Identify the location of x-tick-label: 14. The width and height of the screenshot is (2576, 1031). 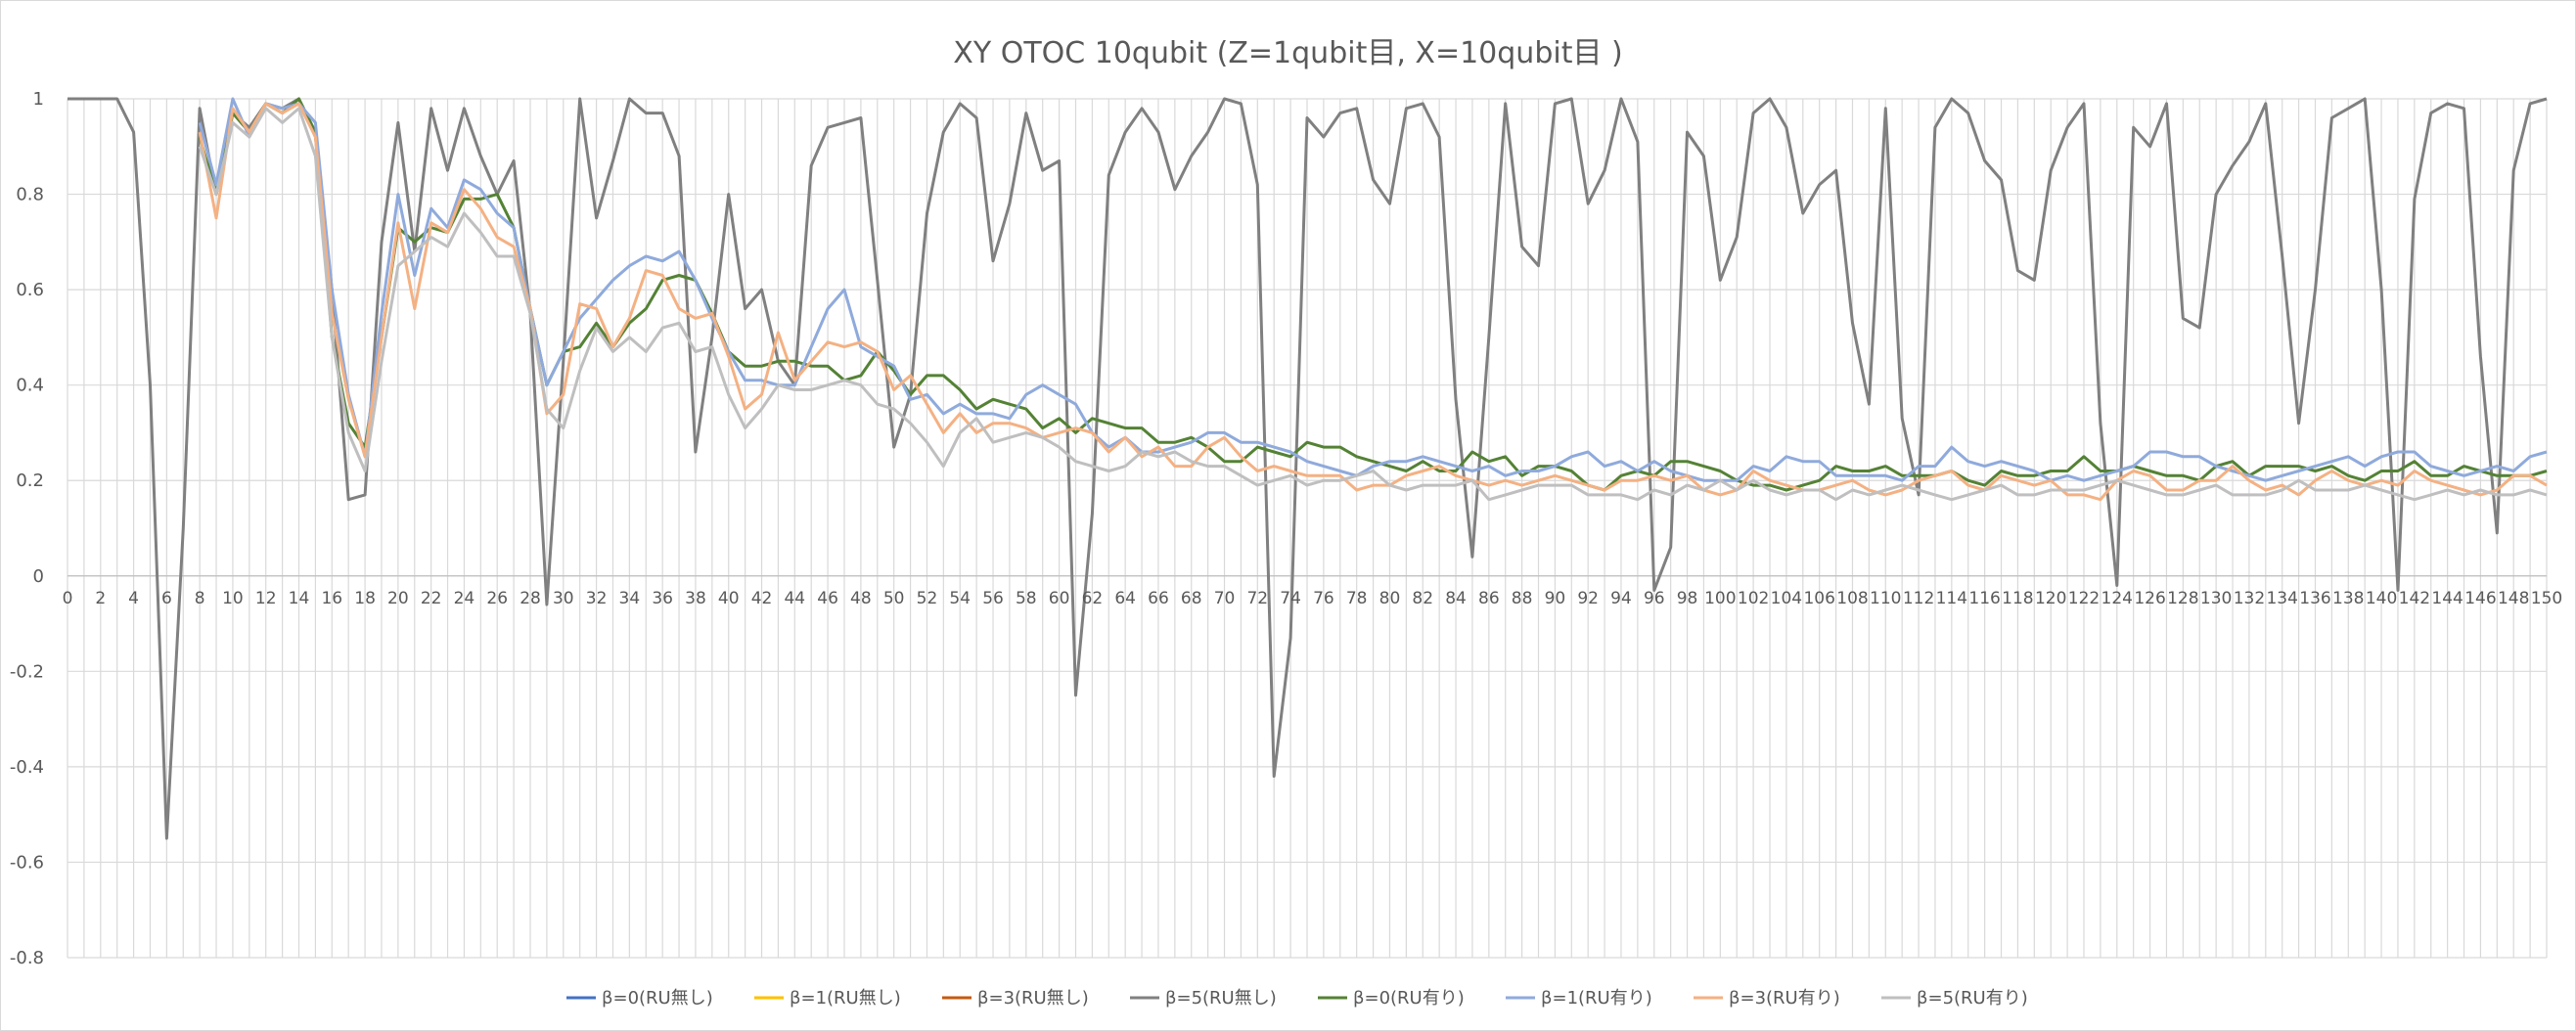
(299, 598).